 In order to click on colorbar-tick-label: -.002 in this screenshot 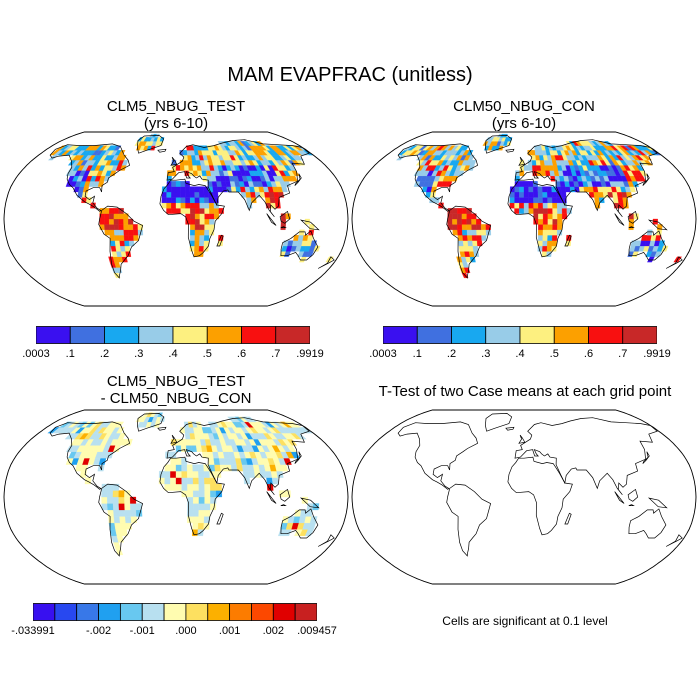, I will do `click(98, 631)`.